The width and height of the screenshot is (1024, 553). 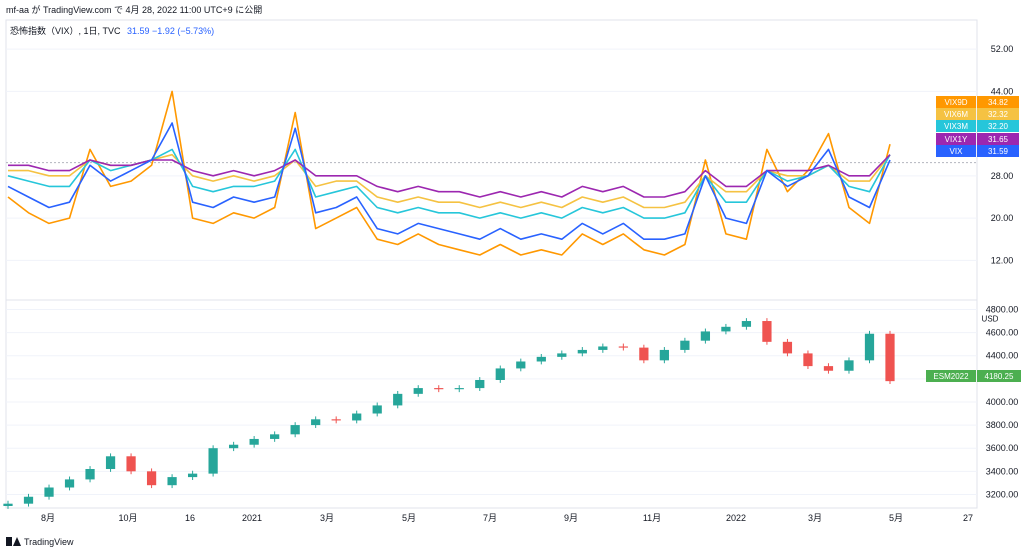 I want to click on legend-values: 31.59 −1.92 (−5.73%), so click(x=171, y=31).